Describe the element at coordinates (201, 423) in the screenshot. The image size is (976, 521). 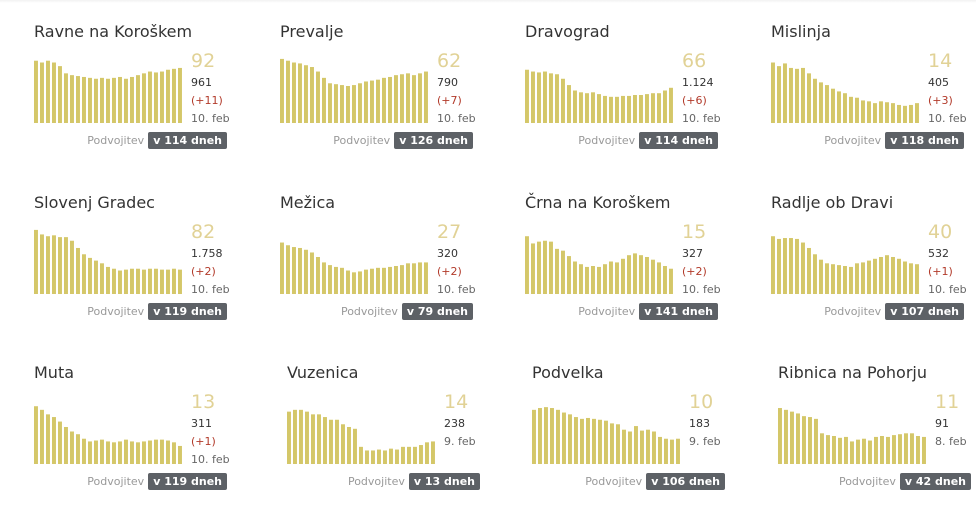
I see `total-cases-value: 311` at that location.